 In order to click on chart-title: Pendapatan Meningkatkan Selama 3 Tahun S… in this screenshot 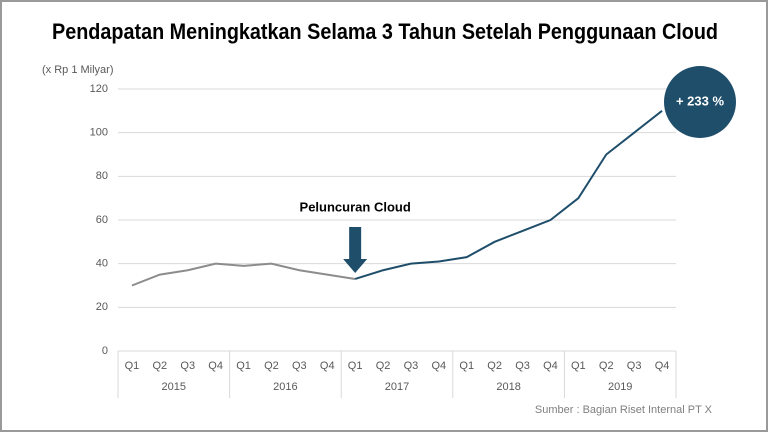, I will do `click(385, 31)`.